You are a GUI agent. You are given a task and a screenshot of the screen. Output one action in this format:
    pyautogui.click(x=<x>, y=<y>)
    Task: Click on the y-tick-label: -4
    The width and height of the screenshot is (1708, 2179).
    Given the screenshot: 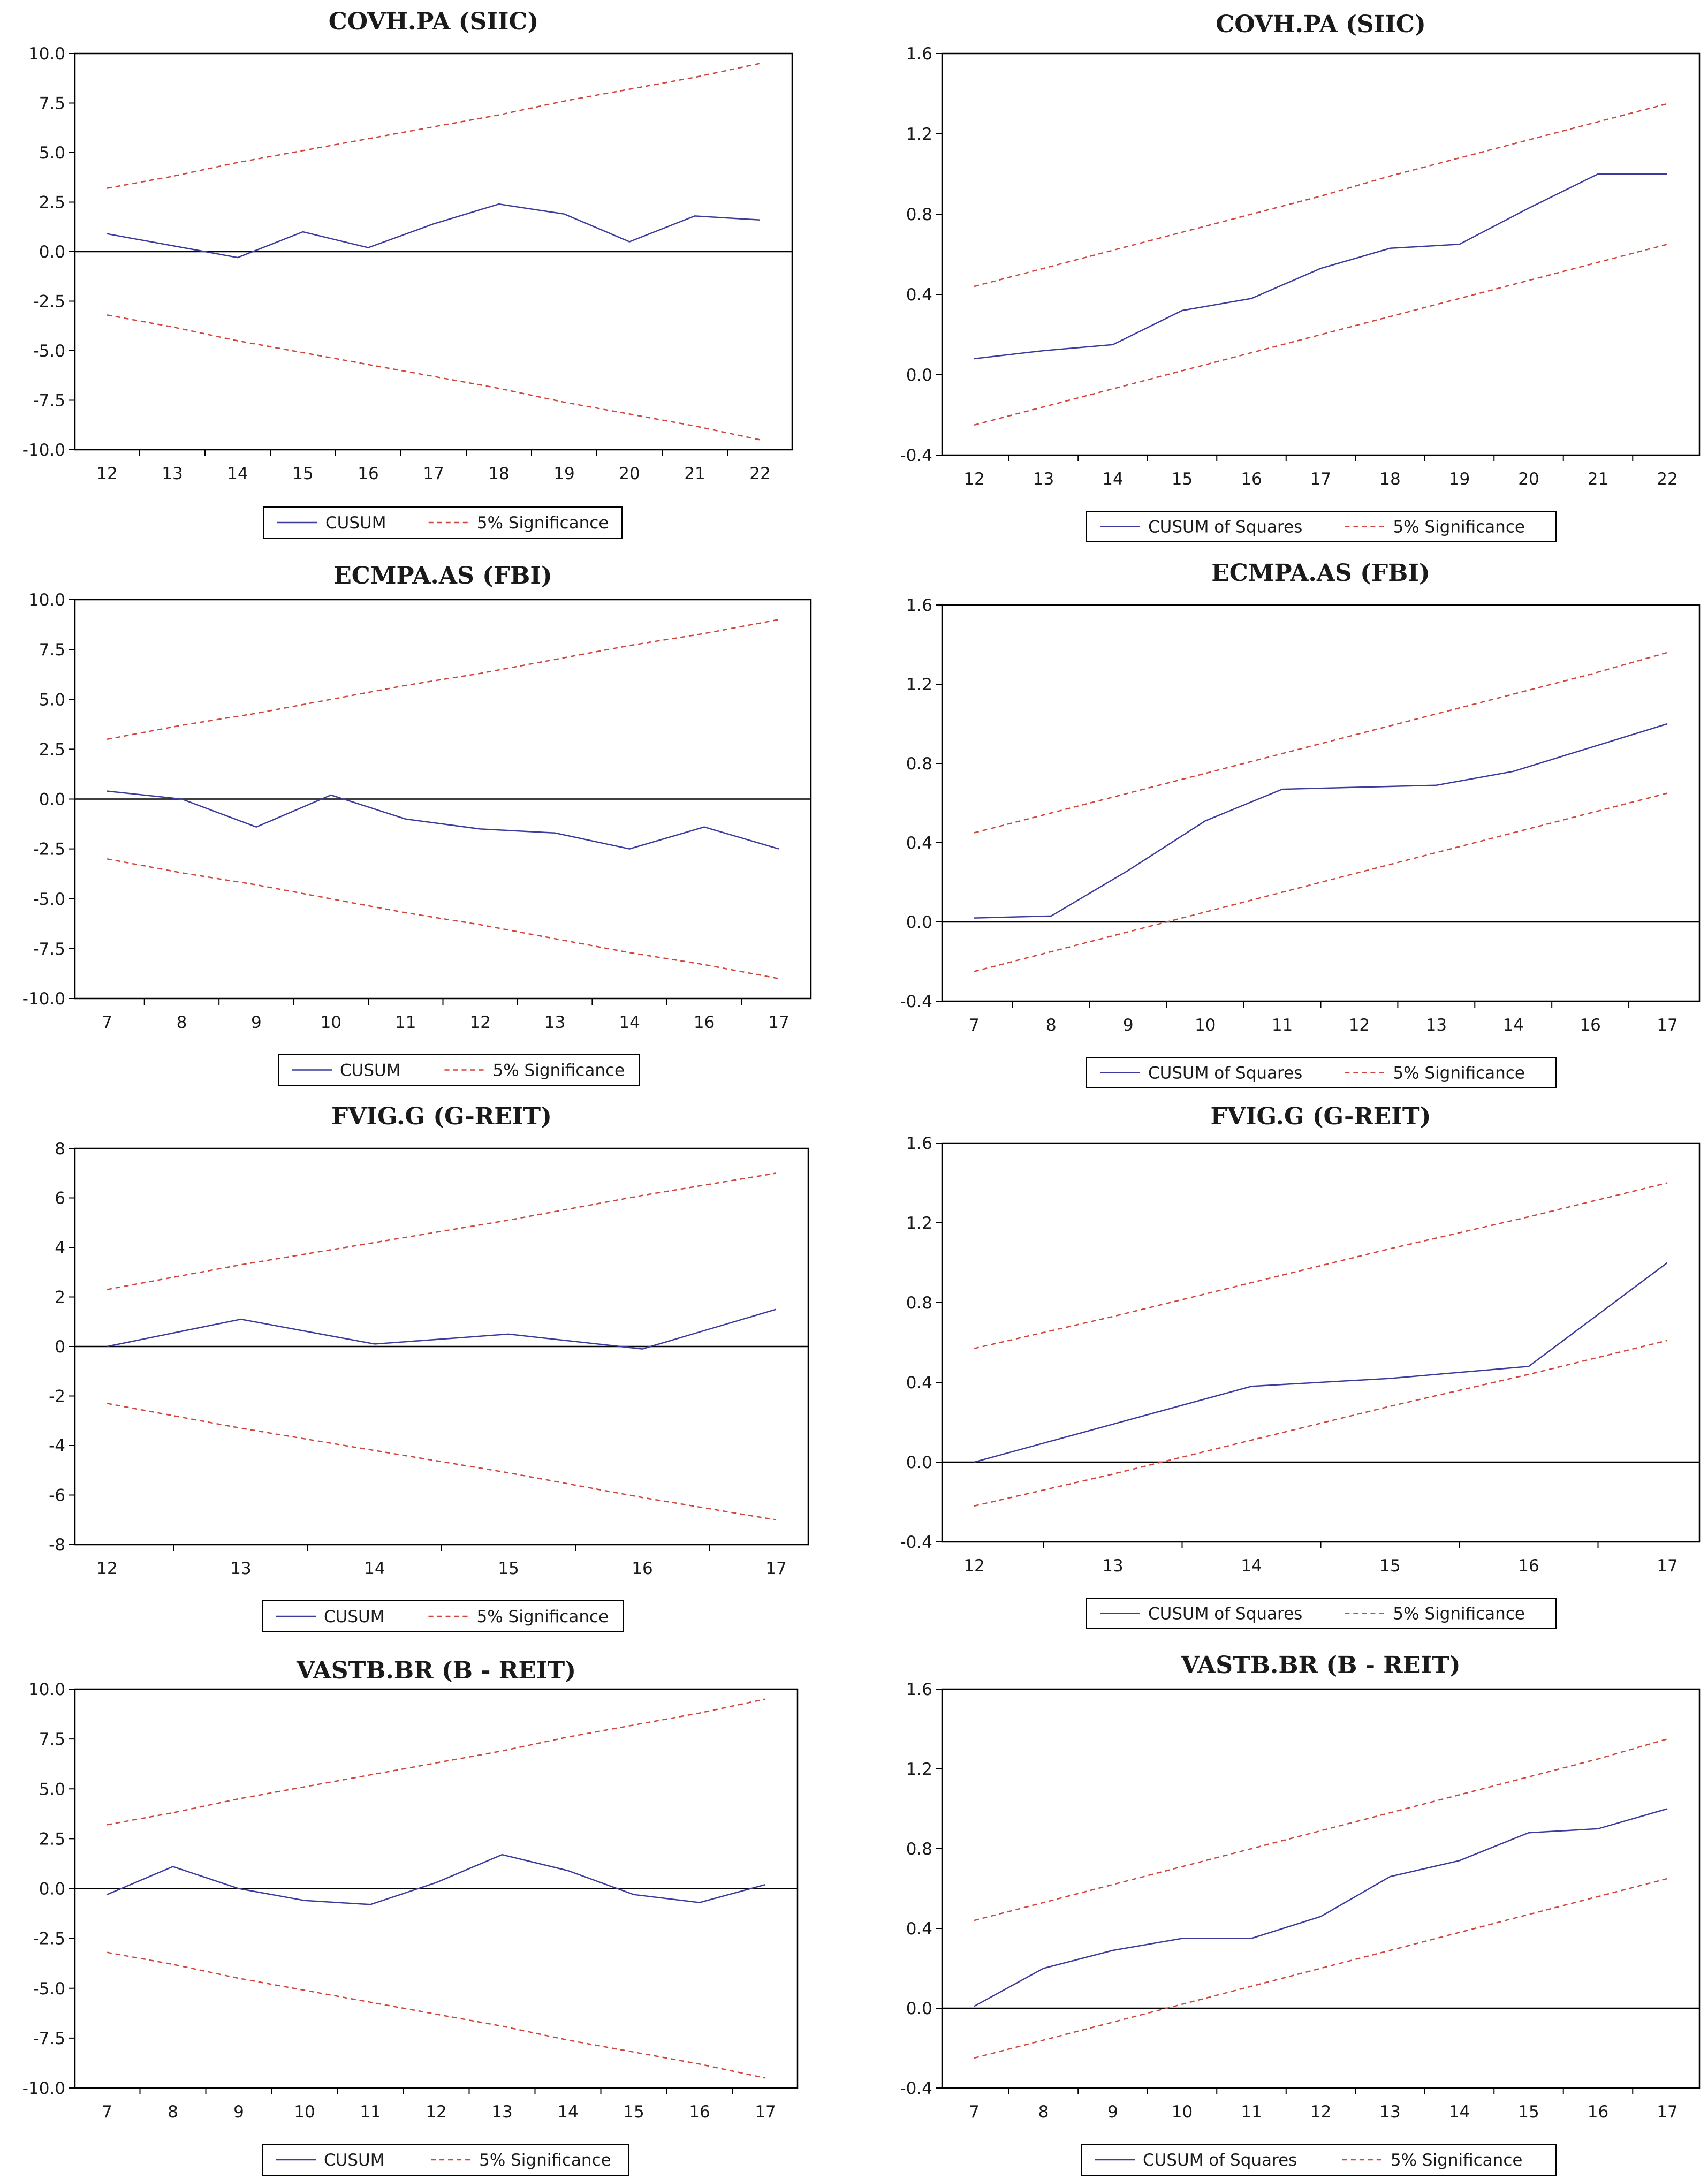 What is the action you would take?
    pyautogui.click(x=57, y=1446)
    